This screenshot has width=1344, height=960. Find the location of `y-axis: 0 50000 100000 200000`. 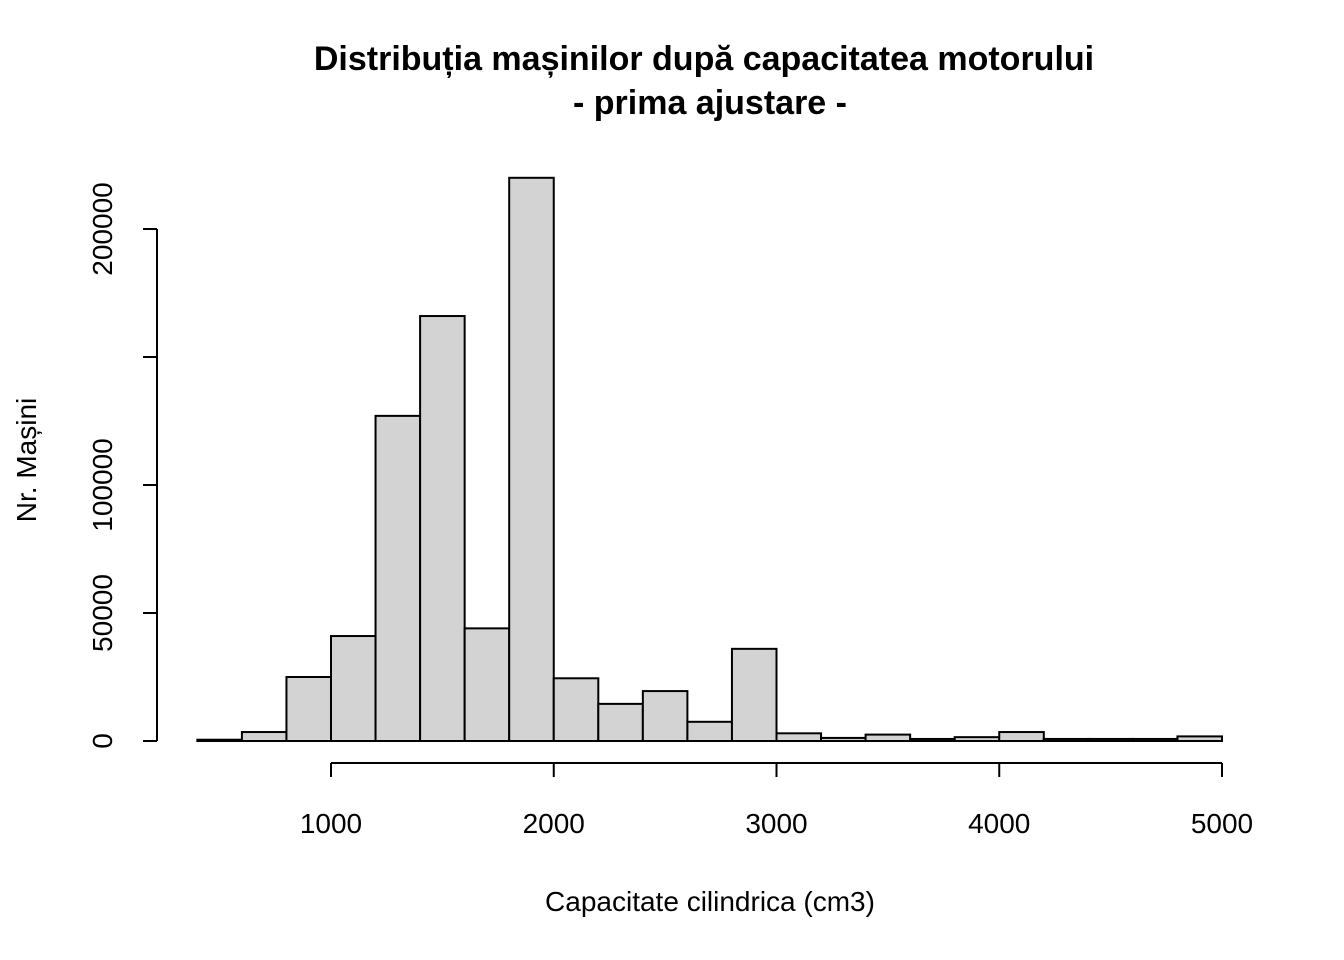

y-axis: 0 50000 100000 200000 is located at coordinates (122, 465).